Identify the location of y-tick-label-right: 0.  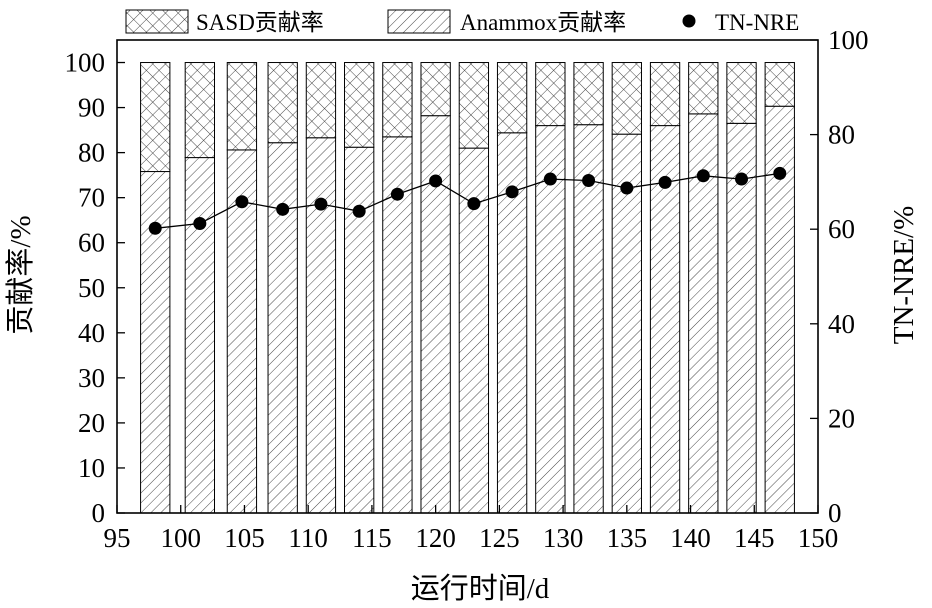
(835, 513).